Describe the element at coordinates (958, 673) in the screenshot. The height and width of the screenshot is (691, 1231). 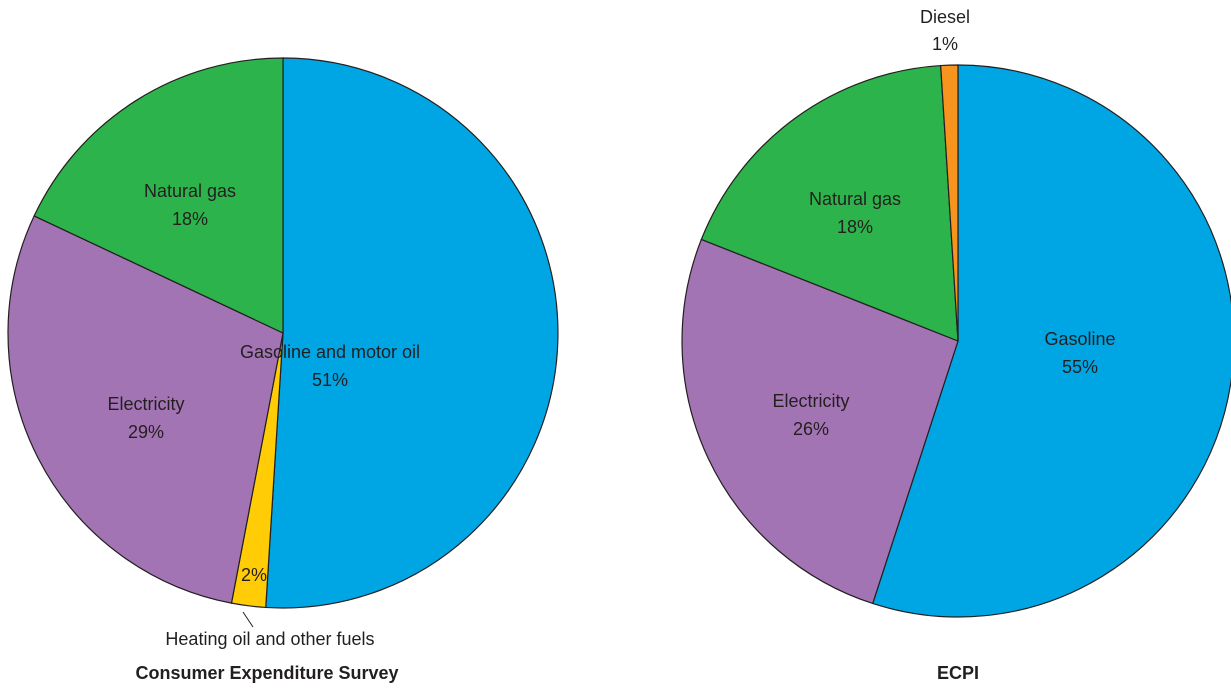
I see `chart-title-ecpi: ECPI` at that location.